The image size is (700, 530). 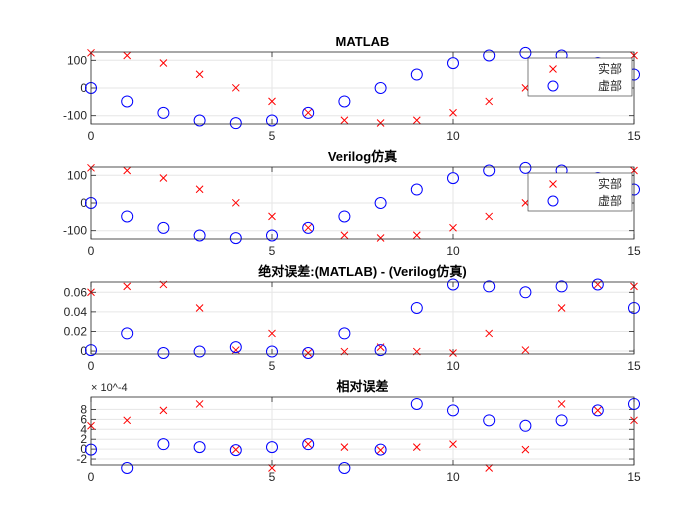 I want to click on legend-label: 虚部, so click(x=610, y=200).